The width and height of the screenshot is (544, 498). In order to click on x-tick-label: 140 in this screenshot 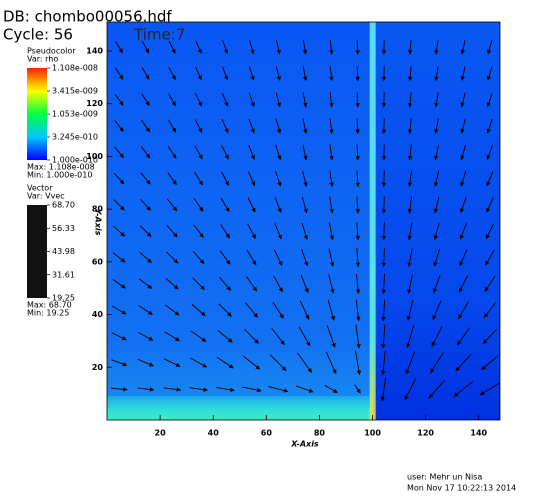, I will do `click(478, 433)`.